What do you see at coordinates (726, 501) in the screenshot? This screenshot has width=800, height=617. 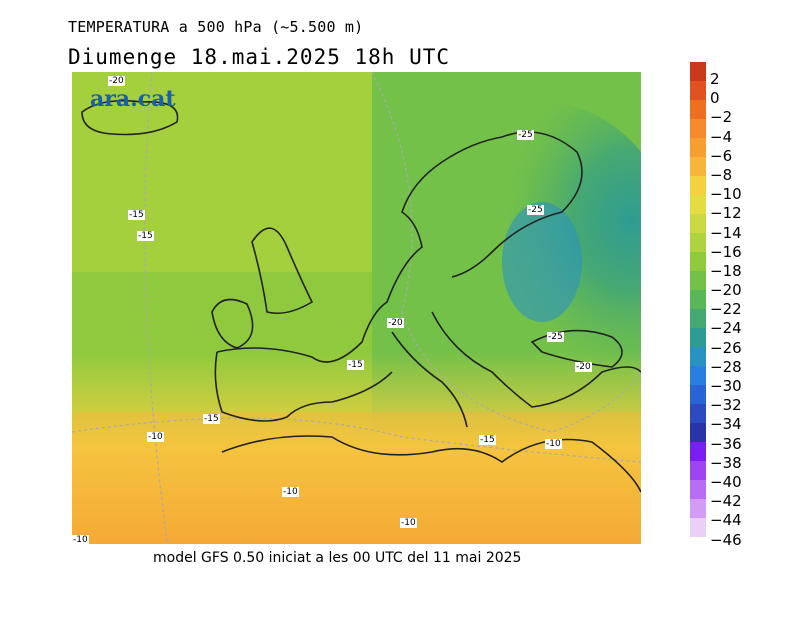 I see `legend-label: −42` at bounding box center [726, 501].